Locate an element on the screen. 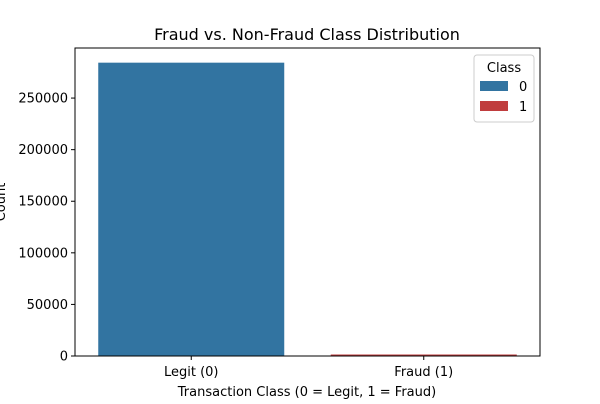  legend: Class 01 is located at coordinates (504, 88).